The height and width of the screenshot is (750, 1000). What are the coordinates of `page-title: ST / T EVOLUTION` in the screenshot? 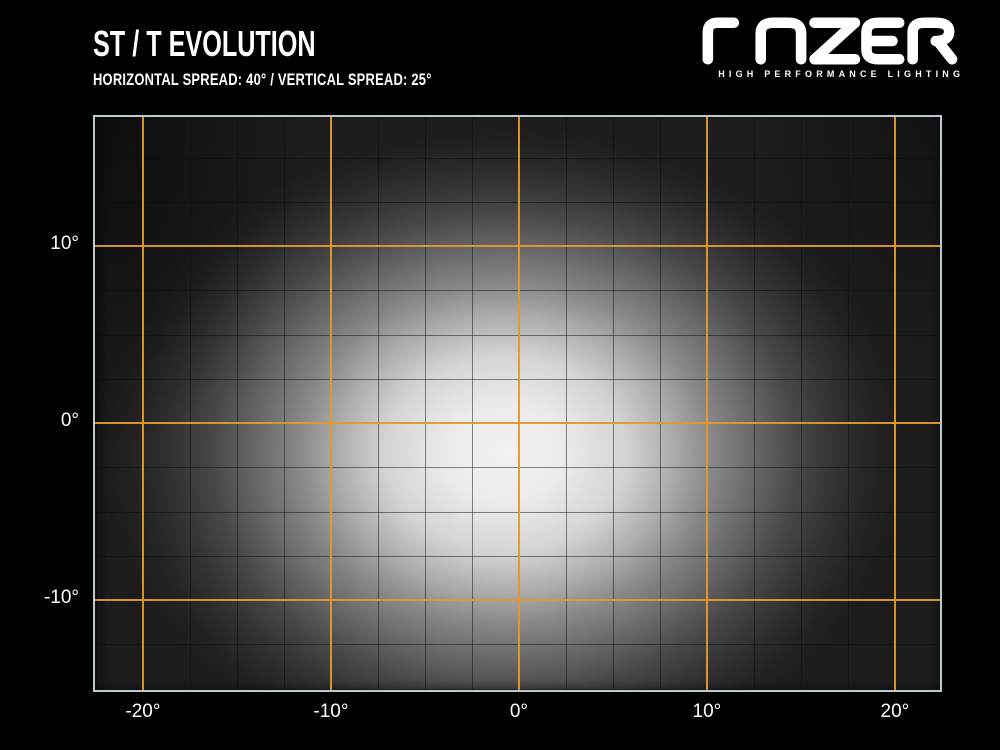 It's located at (204, 43).